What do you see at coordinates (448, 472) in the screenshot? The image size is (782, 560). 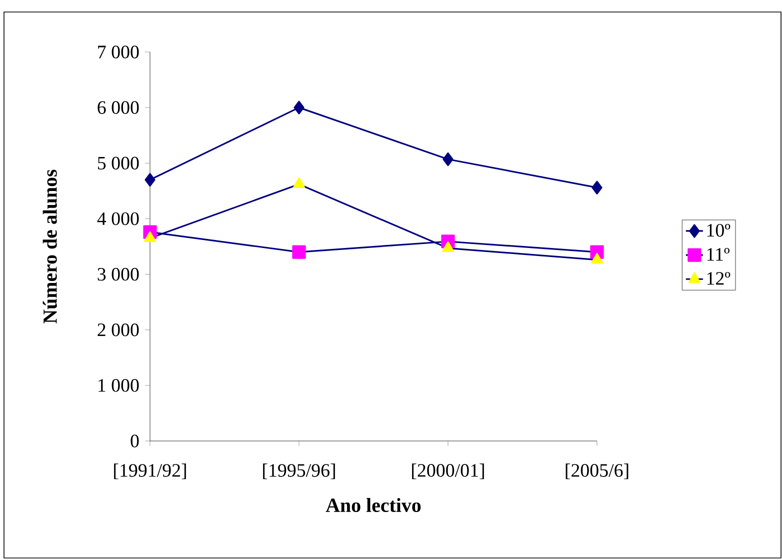 I see `x-tick-label: [2000/01]` at bounding box center [448, 472].